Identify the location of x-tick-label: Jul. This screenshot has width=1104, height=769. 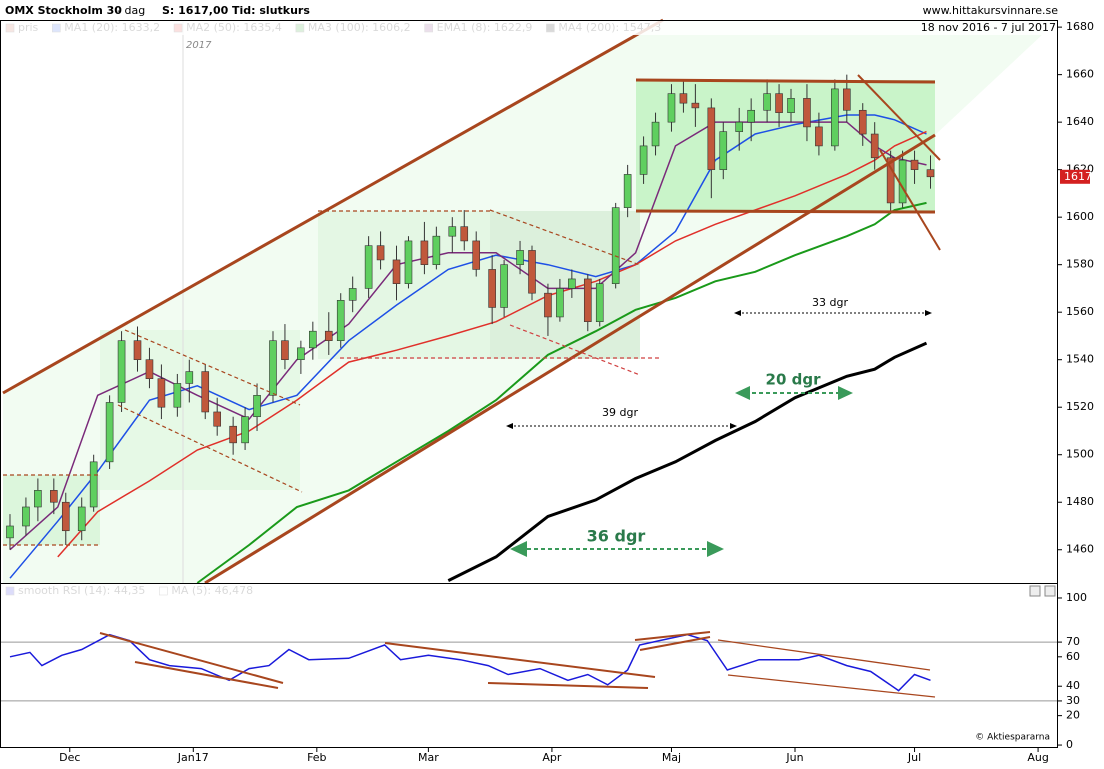
(914, 757).